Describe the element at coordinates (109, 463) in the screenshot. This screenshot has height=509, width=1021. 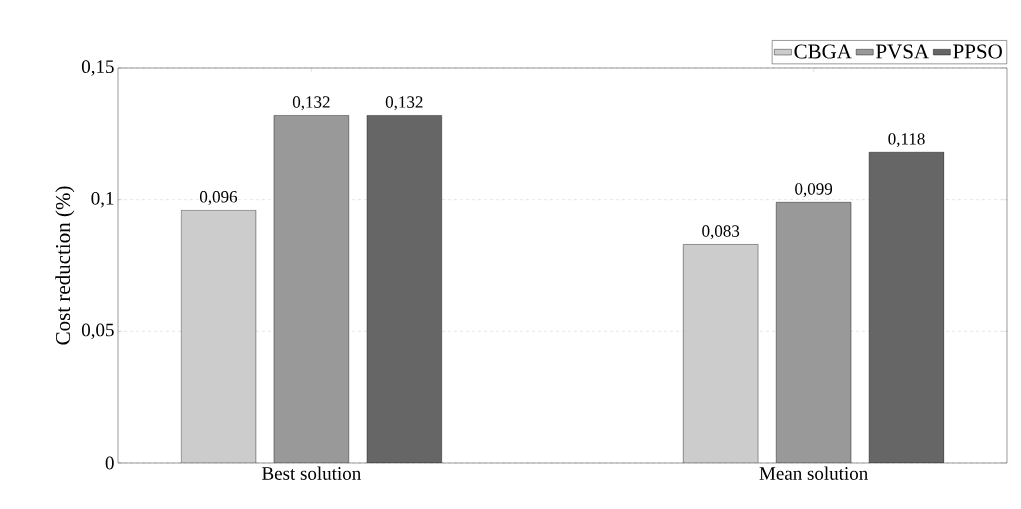
I see `y-tick-label: 0` at that location.